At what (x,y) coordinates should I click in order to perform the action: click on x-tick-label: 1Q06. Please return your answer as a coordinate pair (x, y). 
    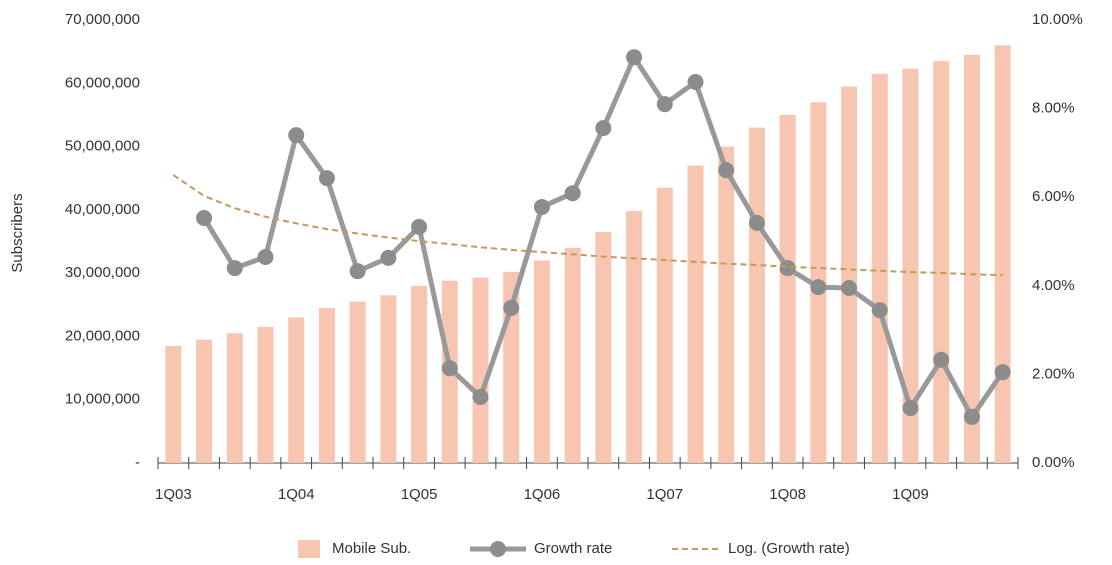
    Looking at the image, I should click on (542, 494).